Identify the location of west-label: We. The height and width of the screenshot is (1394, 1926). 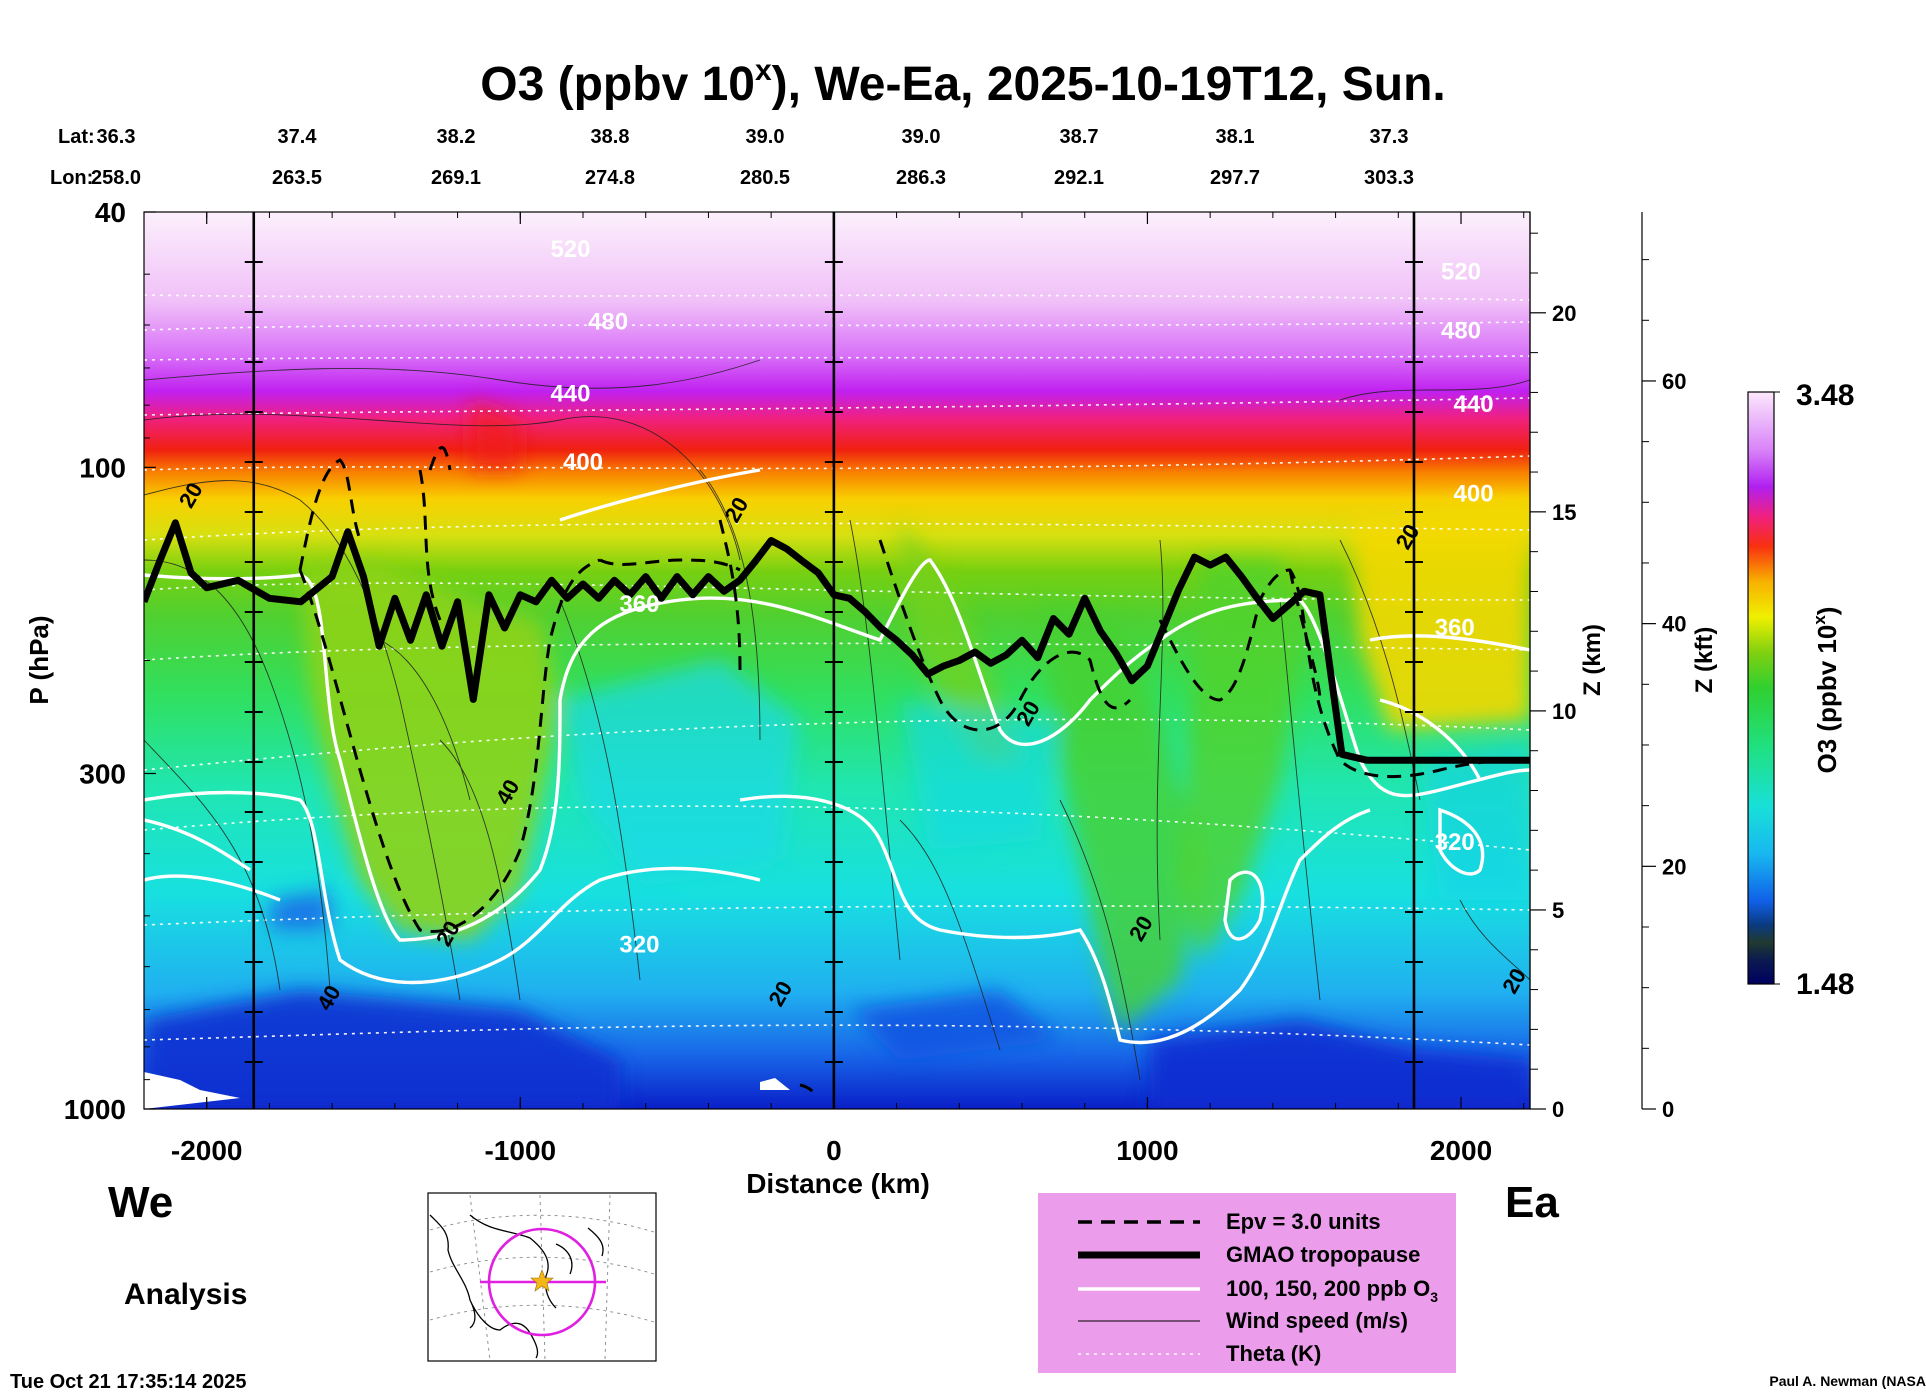
(140, 1202).